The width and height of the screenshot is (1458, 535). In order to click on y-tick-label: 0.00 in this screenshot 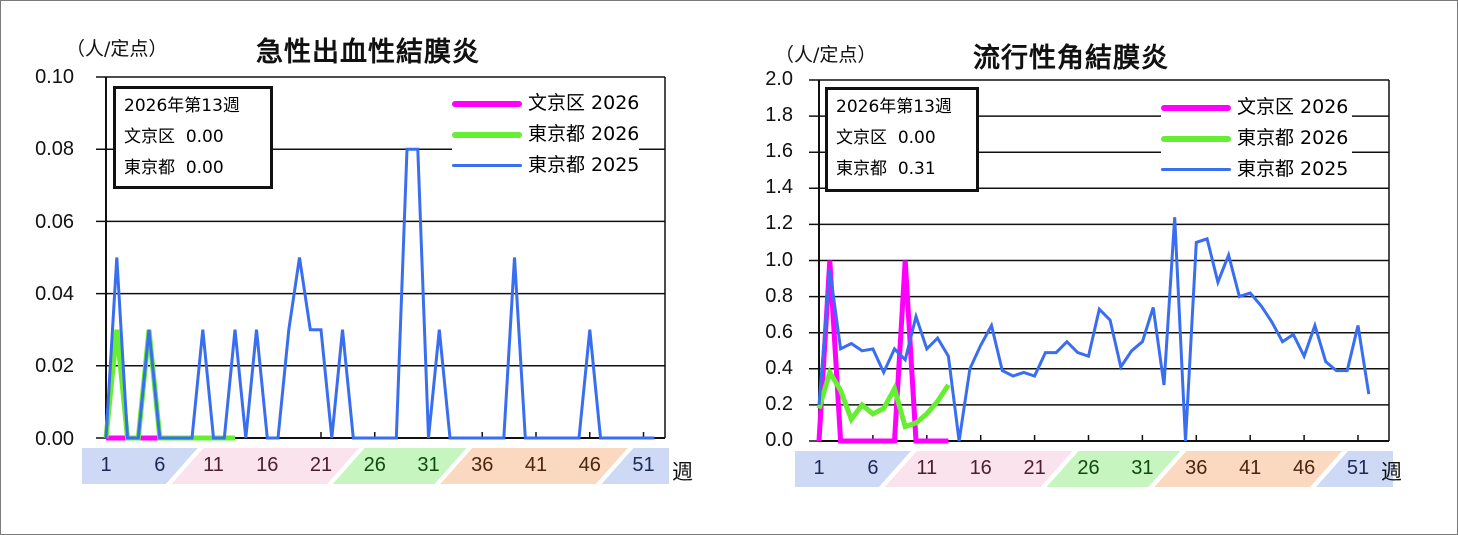, I will do `click(54, 439)`.